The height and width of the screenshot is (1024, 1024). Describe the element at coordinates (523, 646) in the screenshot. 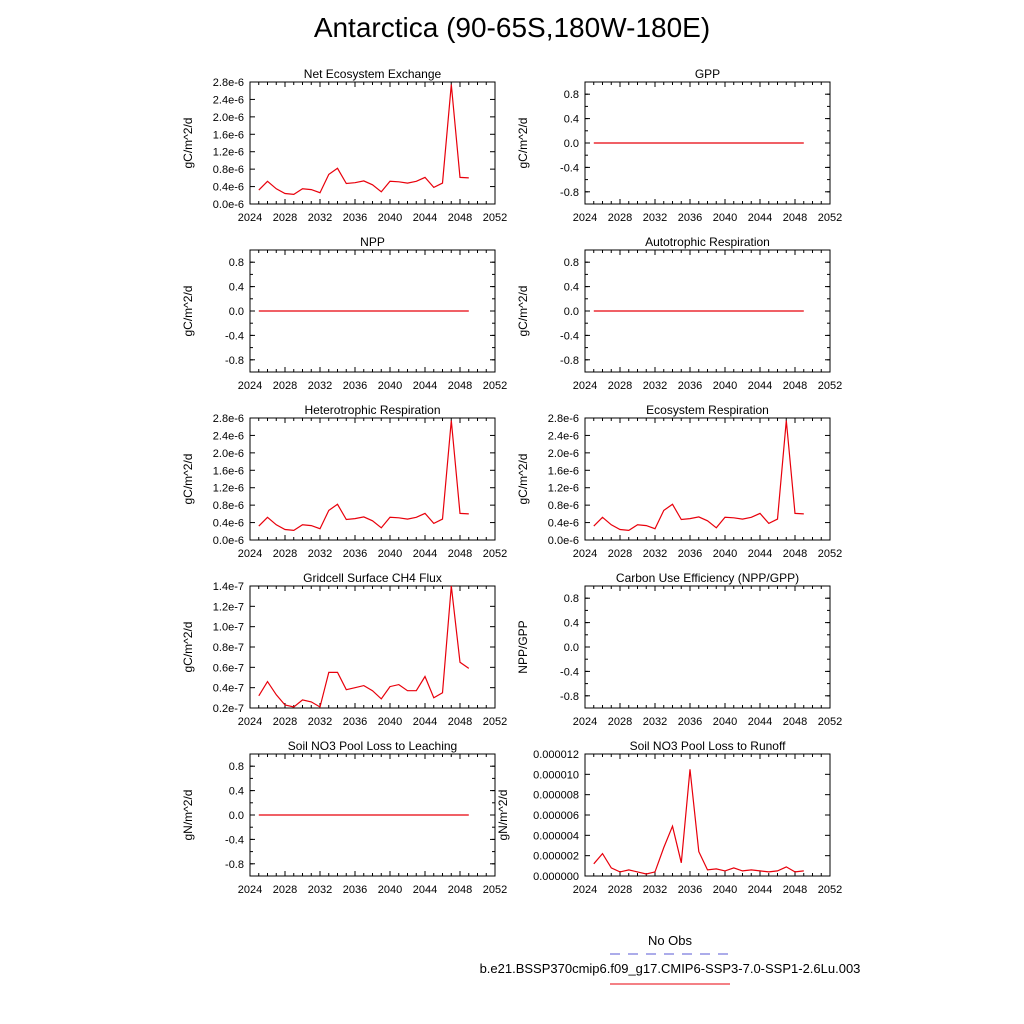

I see `y-axis-label: NPP/GPP` at that location.